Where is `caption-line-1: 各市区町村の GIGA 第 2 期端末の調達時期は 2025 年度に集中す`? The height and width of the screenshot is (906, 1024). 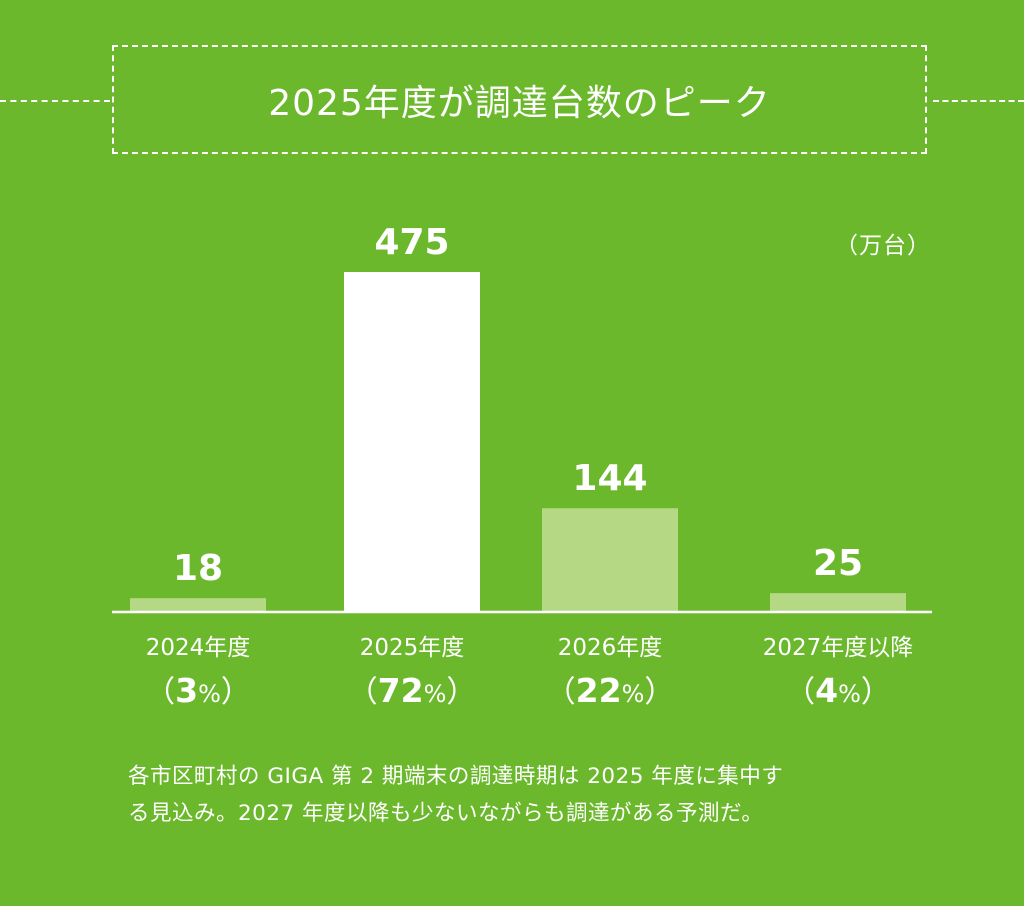
caption-line-1: 各市区町村の GIGA 第 2 期端末の調達時期は 2025 年度に集中す is located at coordinates (456, 776).